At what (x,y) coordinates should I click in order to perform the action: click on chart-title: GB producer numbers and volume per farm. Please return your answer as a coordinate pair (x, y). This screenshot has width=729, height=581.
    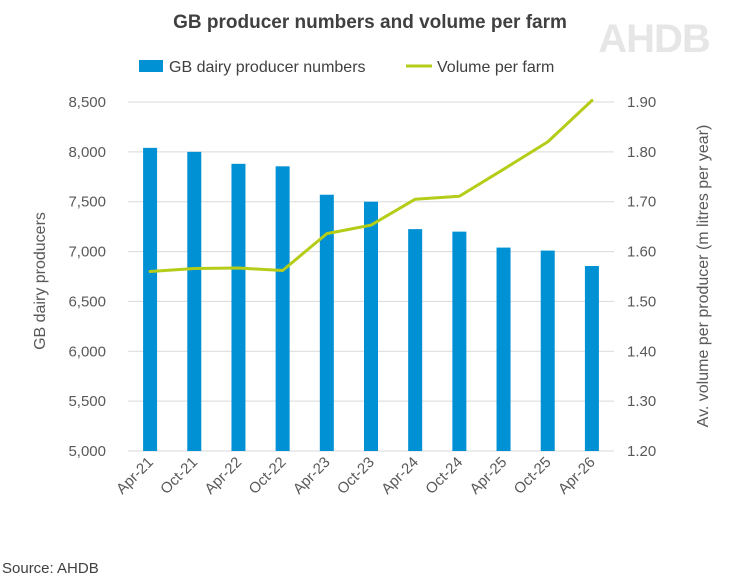
    Looking at the image, I should click on (370, 22).